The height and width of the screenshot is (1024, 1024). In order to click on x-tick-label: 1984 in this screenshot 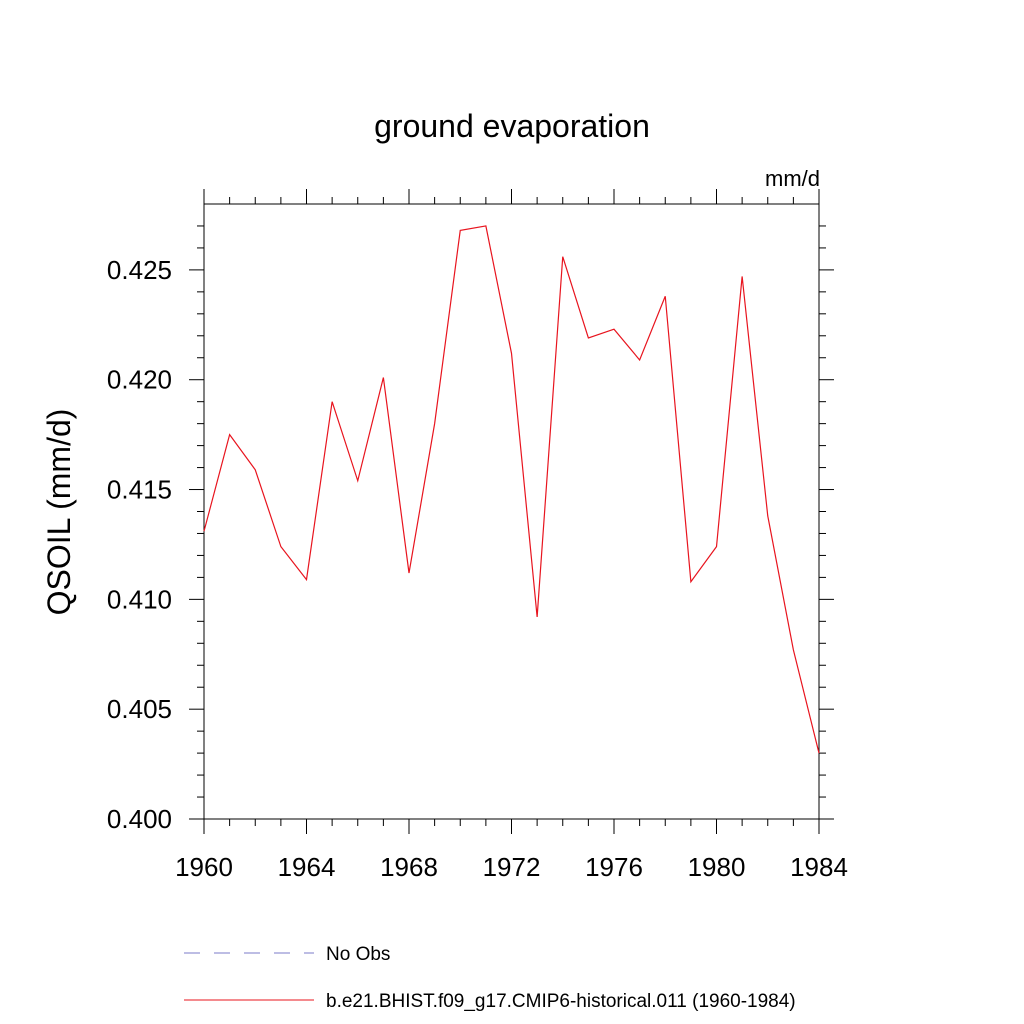, I will do `click(819, 867)`.